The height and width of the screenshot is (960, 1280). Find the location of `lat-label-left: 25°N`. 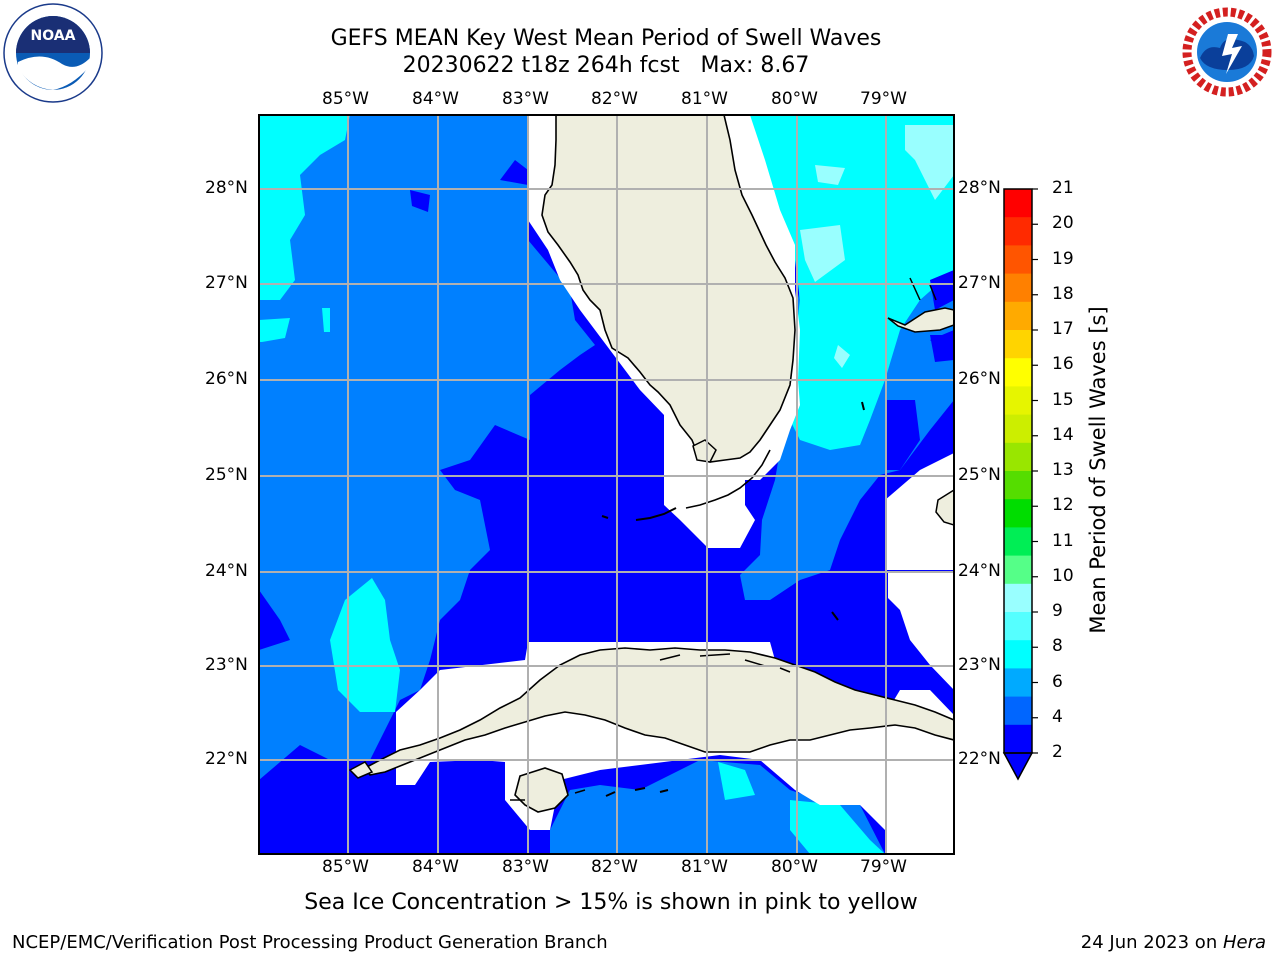

lat-label-left: 25°N is located at coordinates (226, 475).